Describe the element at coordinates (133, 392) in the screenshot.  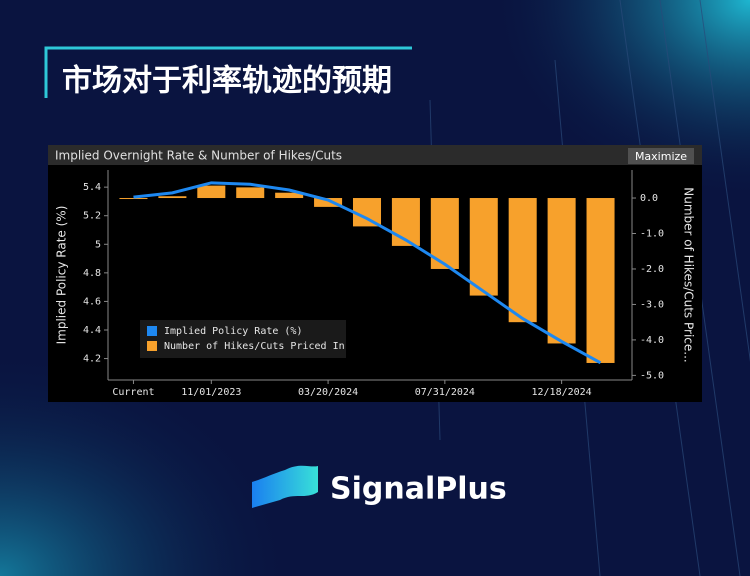
I see `x-tick-label: Current` at that location.